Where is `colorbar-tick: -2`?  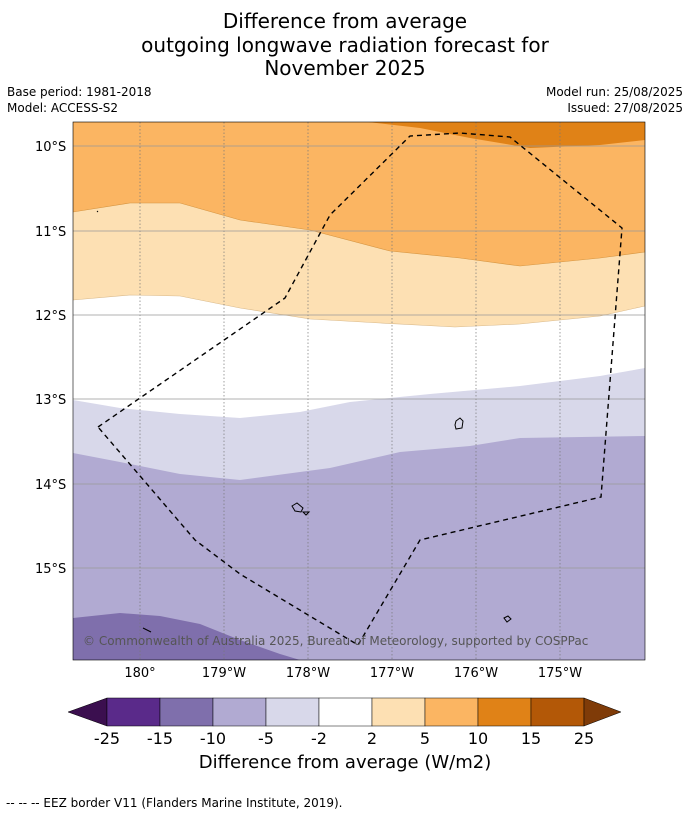 colorbar-tick: -2 is located at coordinates (319, 738).